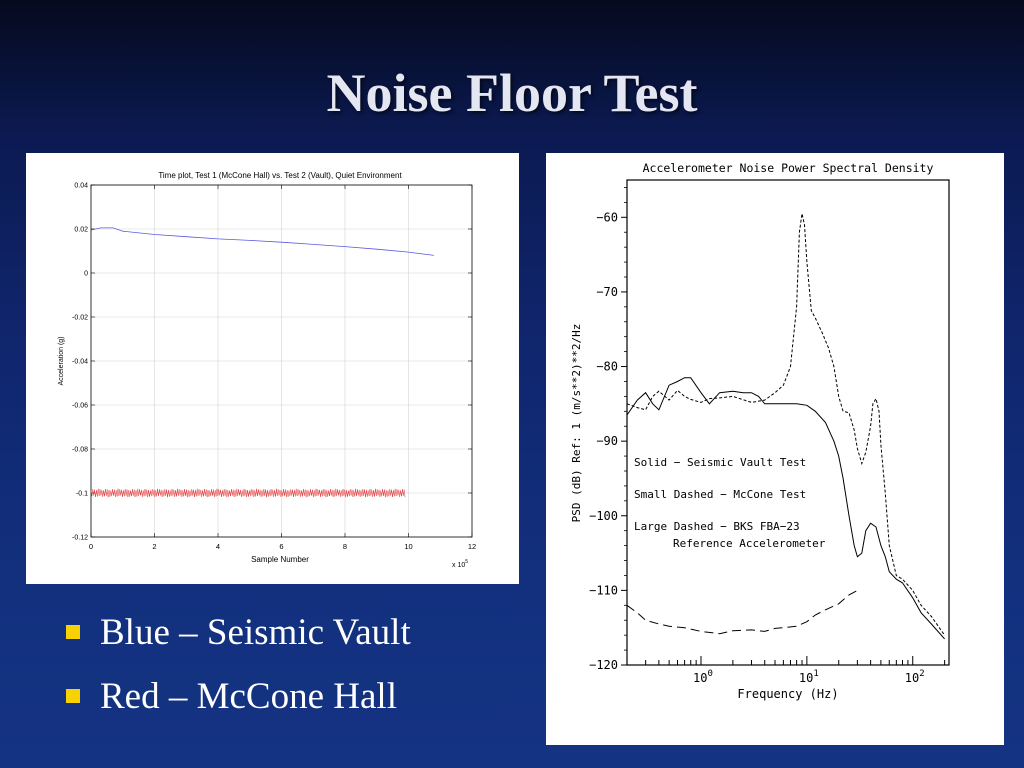 Image resolution: width=1024 pixels, height=768 pixels. Describe the element at coordinates (255, 632) in the screenshot. I see `bullet-text: Blue – Seismic Vault` at that location.